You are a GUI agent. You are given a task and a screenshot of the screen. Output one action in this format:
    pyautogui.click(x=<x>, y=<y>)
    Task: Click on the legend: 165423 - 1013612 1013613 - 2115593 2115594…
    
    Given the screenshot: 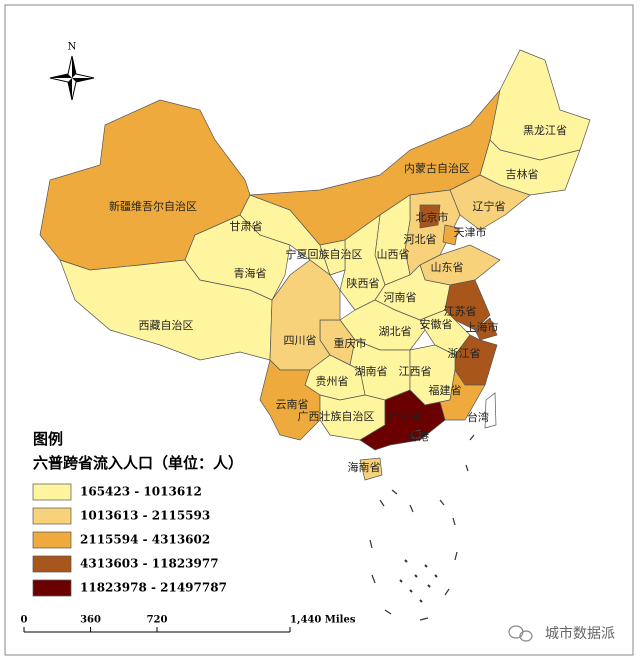 What is the action you would take?
    pyautogui.click(x=129, y=540)
    